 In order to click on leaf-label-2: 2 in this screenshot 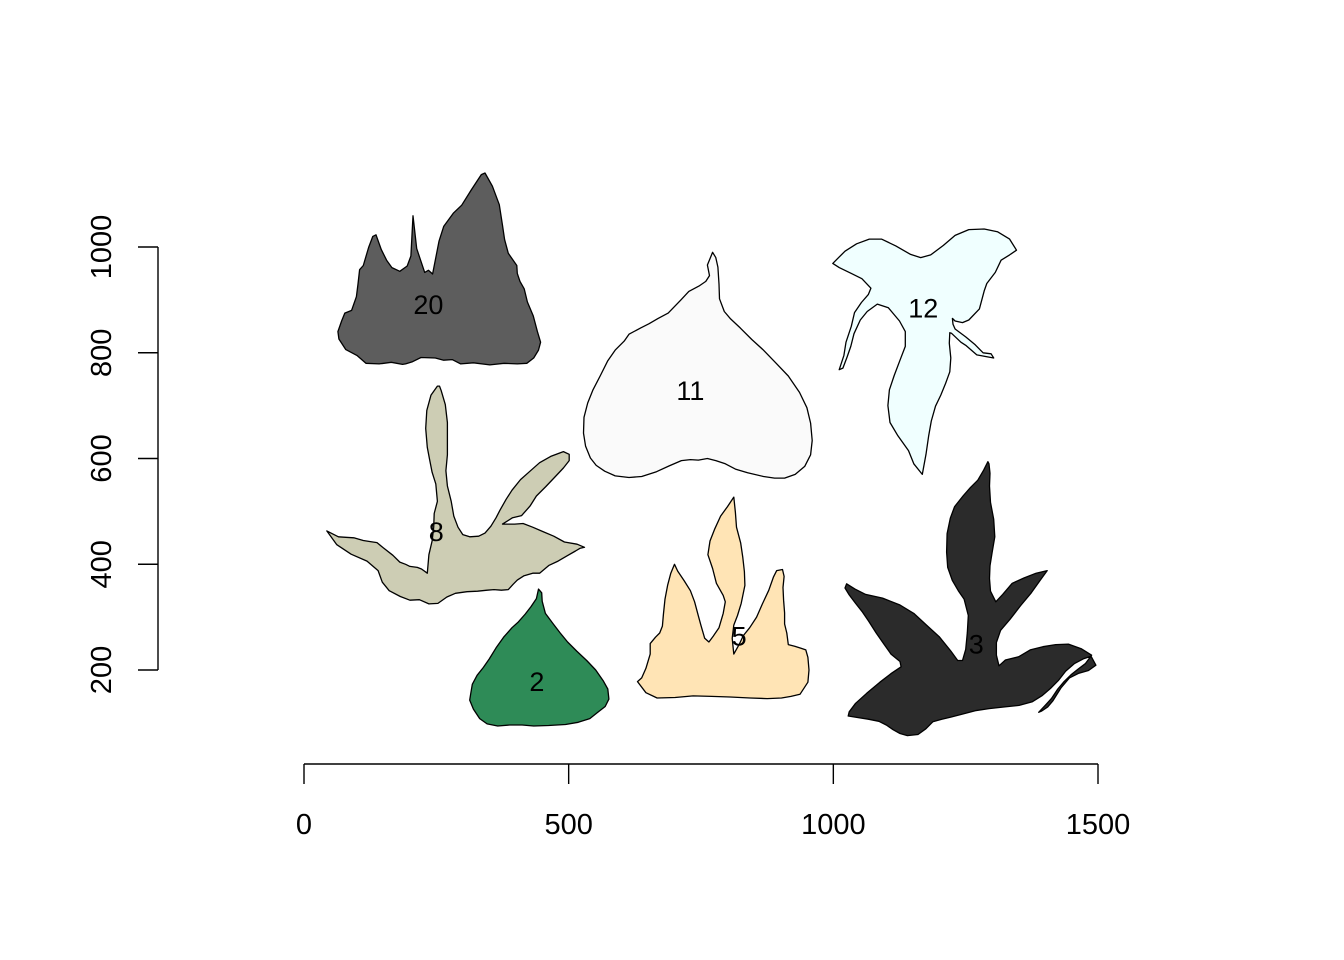, I will do `click(536, 682)`.